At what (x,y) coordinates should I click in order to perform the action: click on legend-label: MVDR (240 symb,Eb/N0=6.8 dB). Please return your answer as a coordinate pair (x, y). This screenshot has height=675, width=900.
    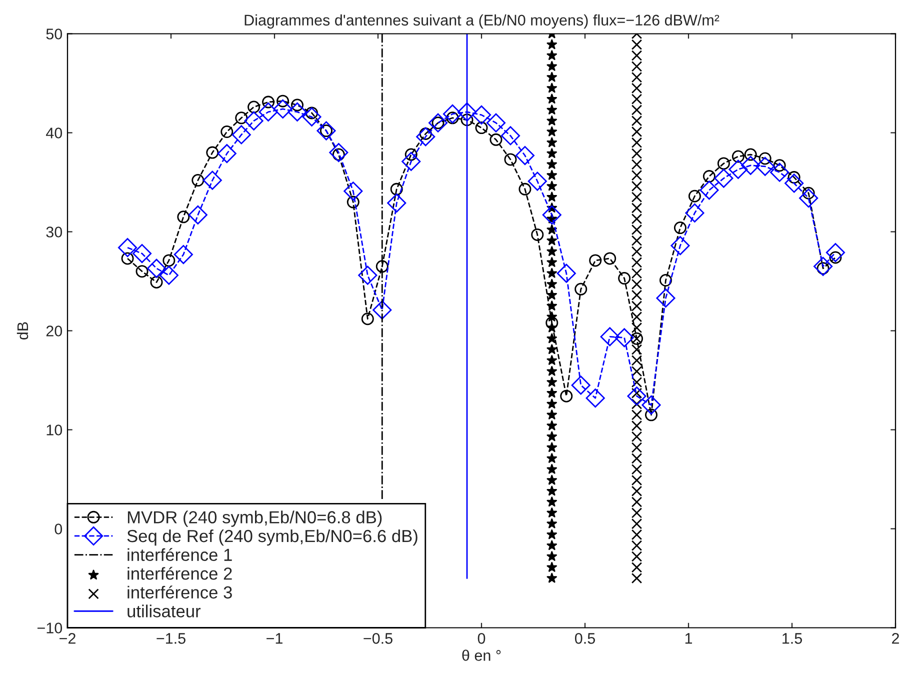
    Looking at the image, I should click on (255, 518).